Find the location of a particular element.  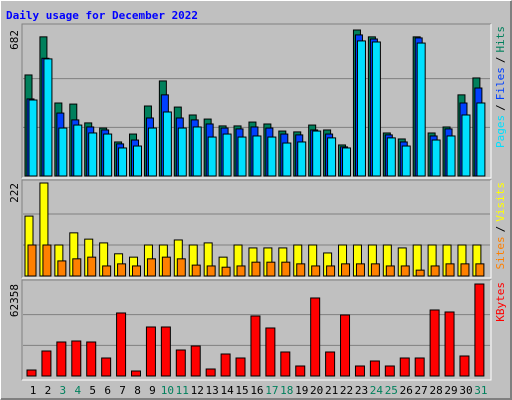

x-tick-label: 6 is located at coordinates (107, 390).